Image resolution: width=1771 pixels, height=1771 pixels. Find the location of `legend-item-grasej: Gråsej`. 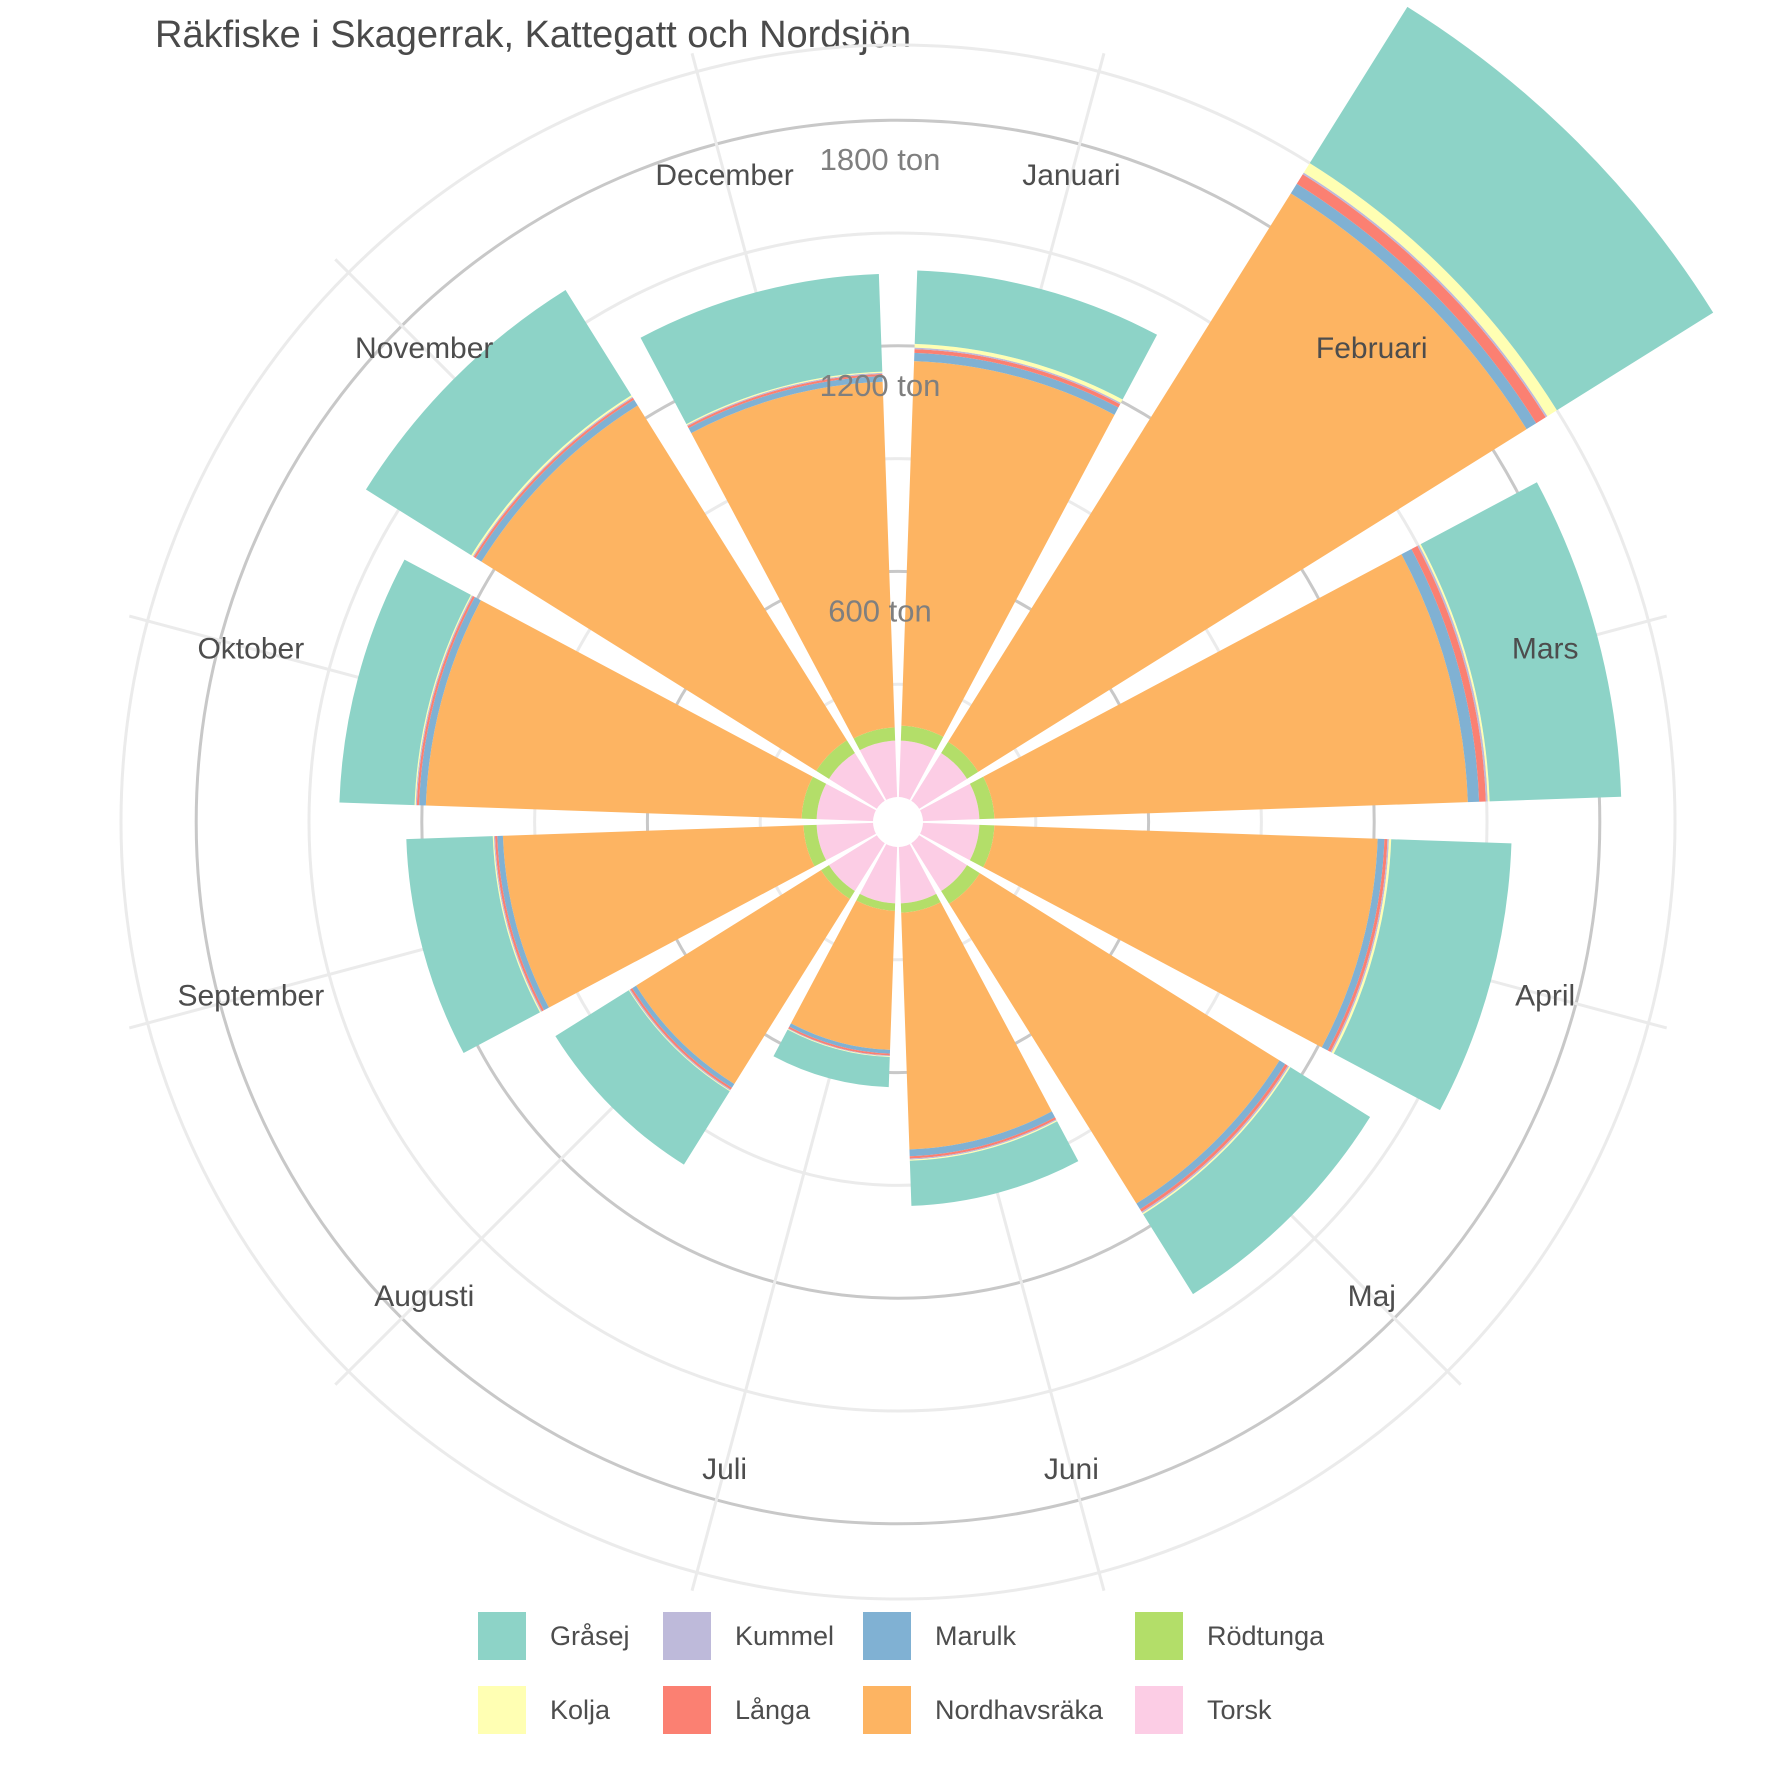

legend-item-grasej: Gråsej is located at coordinates (554, 1636).